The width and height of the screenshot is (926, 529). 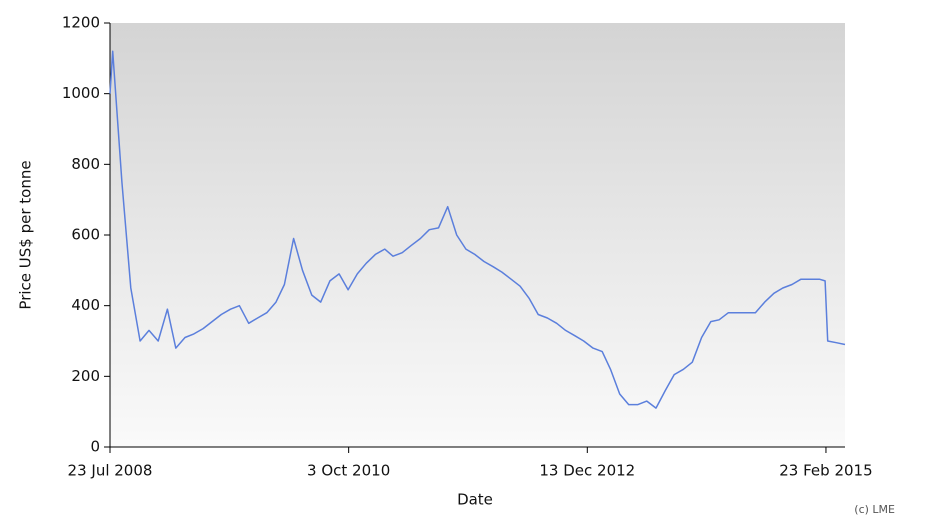 I want to click on x-tick-label: 23 Feb 2015, so click(x=825, y=471).